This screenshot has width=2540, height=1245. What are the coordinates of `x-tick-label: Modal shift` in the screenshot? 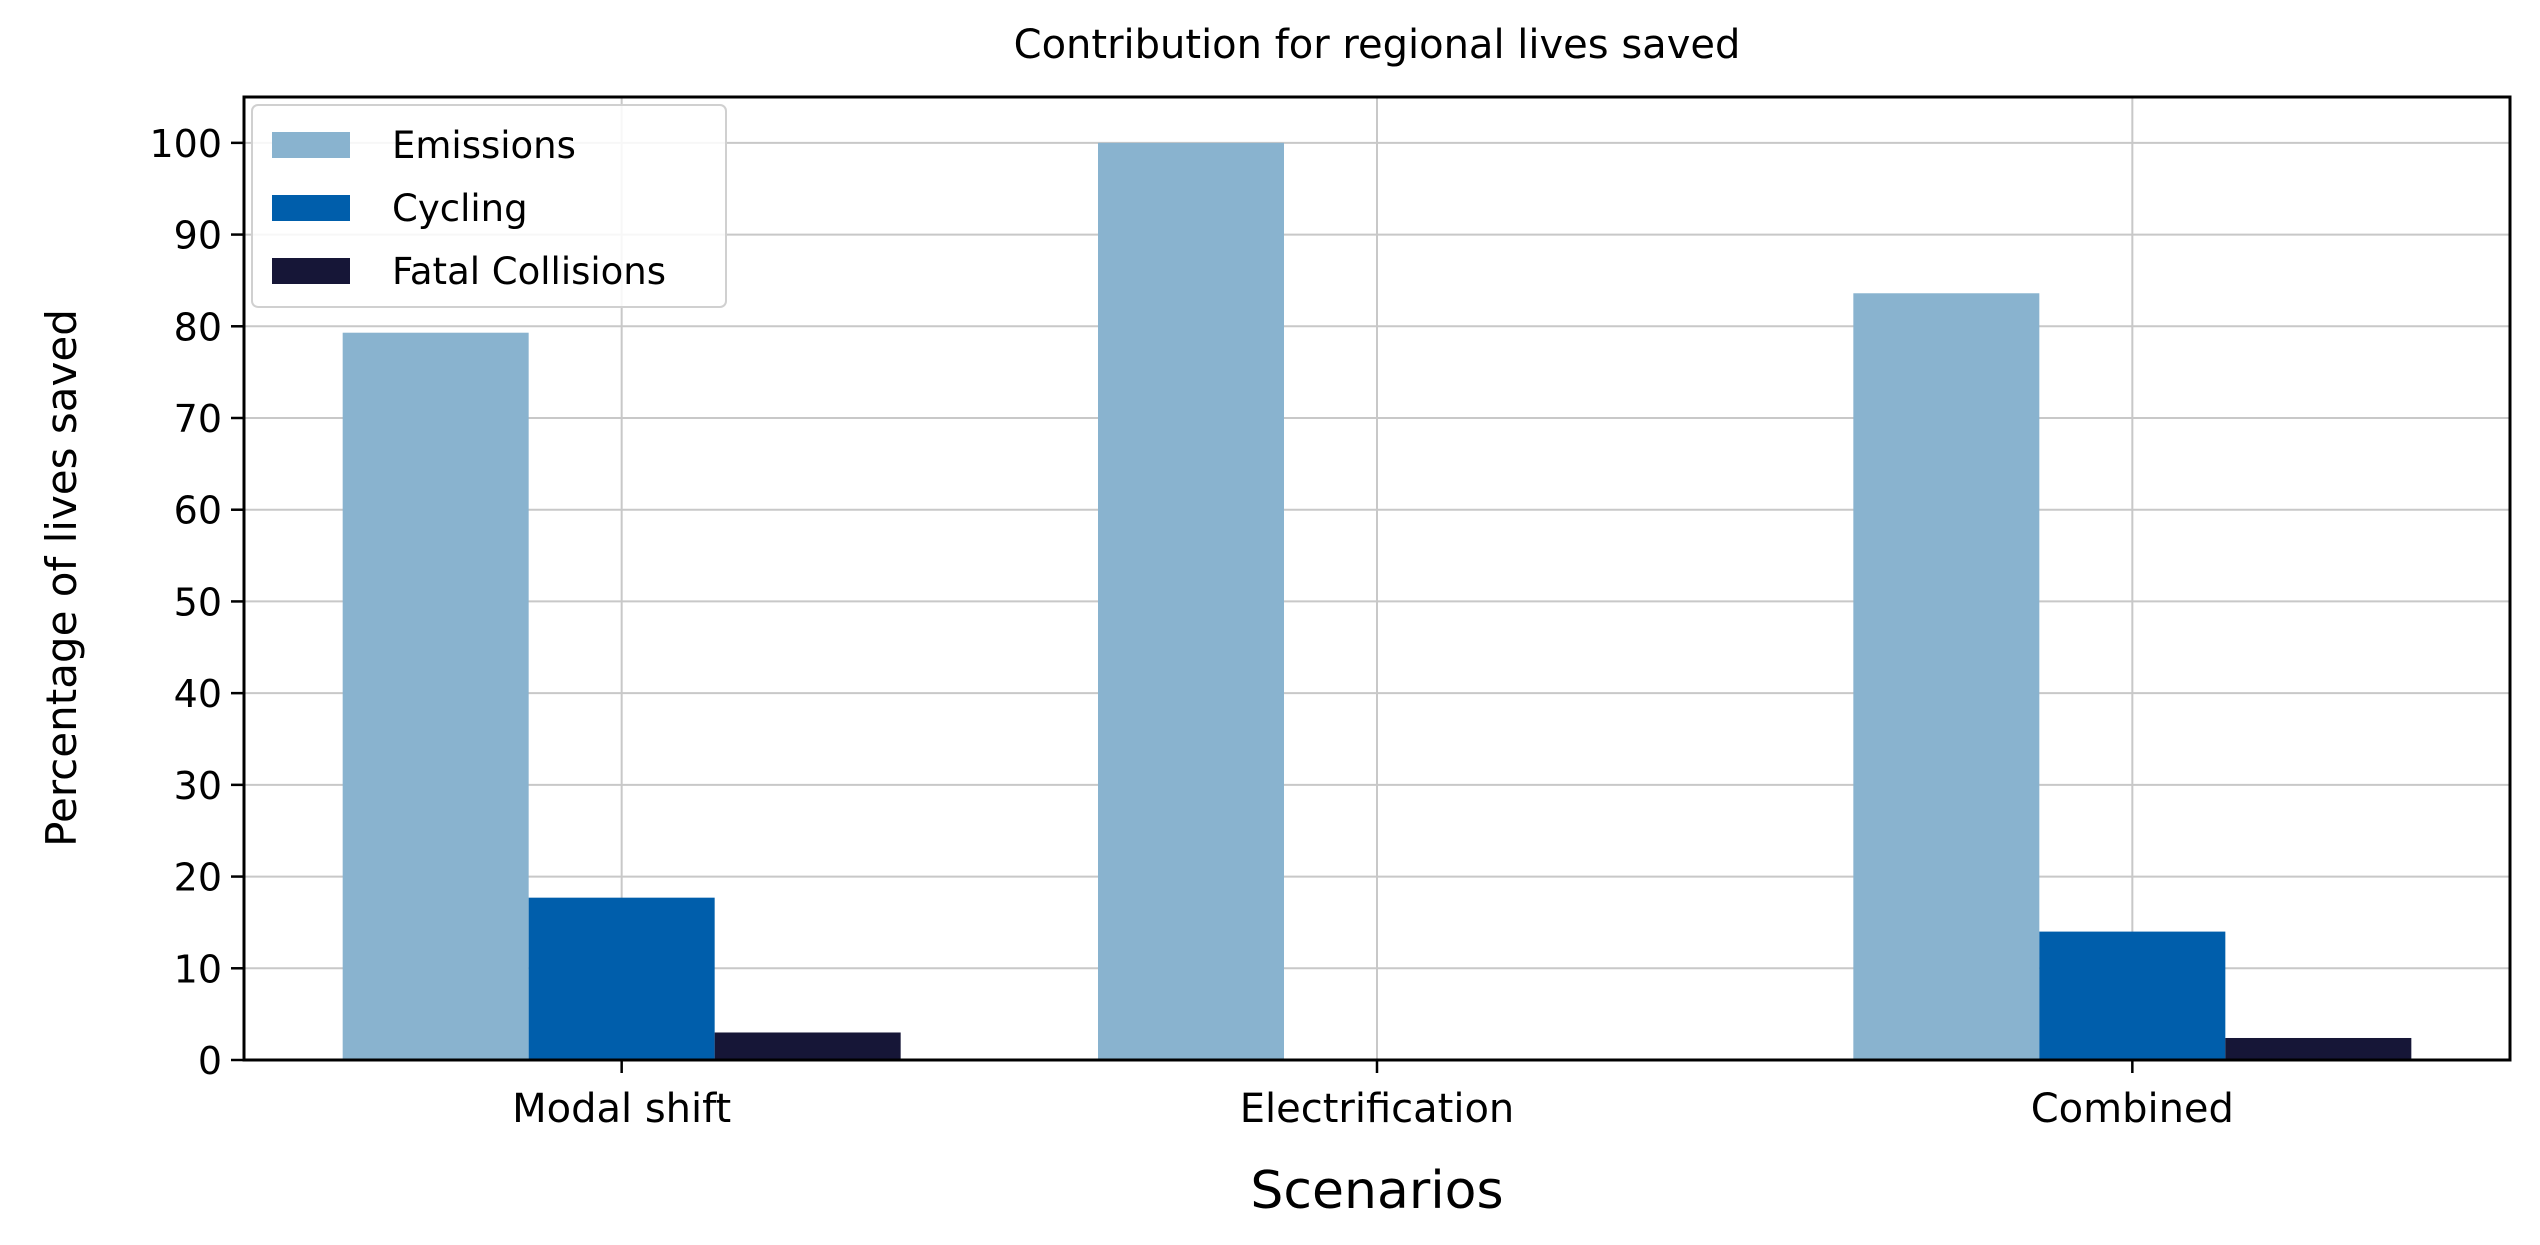 It's located at (621, 1109).